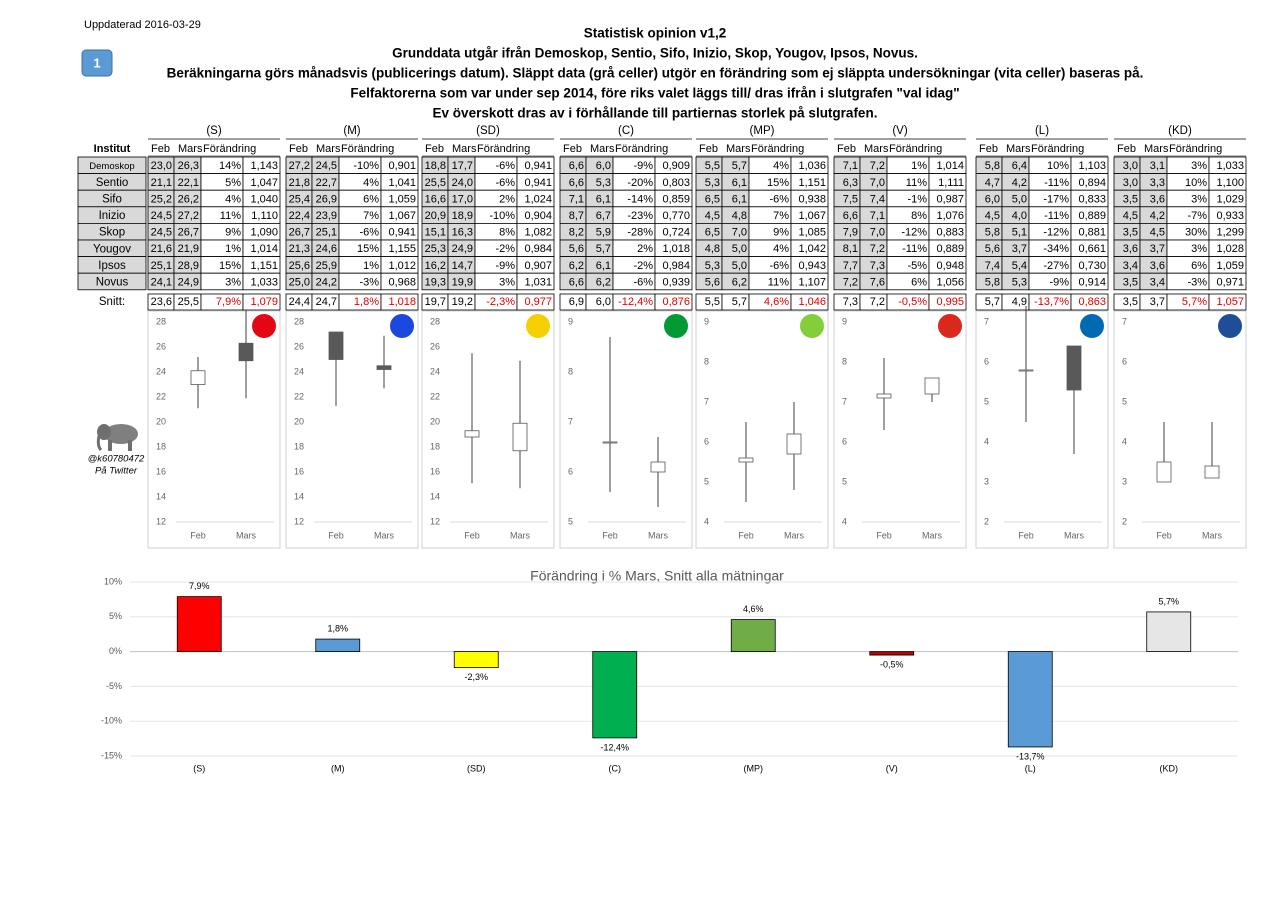 The image size is (1280, 906). Describe the element at coordinates (914, 233) in the screenshot. I see `cell-value: -12%` at that location.